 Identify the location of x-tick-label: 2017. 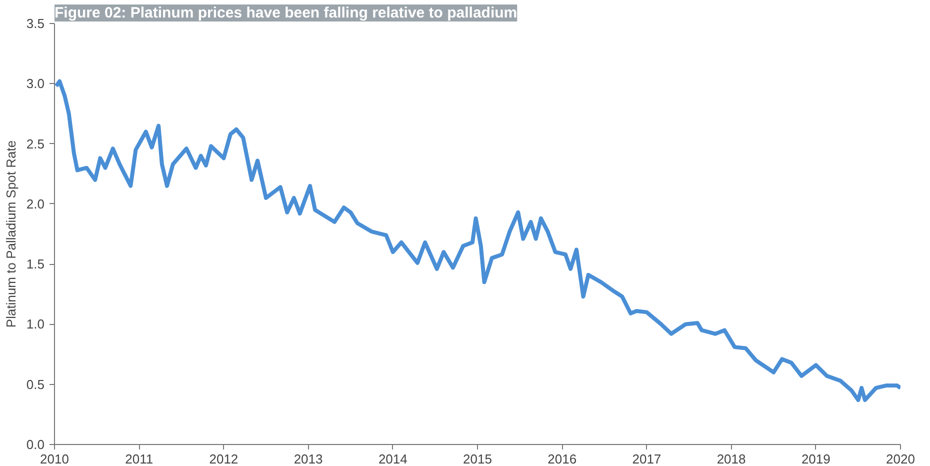
(647, 459).